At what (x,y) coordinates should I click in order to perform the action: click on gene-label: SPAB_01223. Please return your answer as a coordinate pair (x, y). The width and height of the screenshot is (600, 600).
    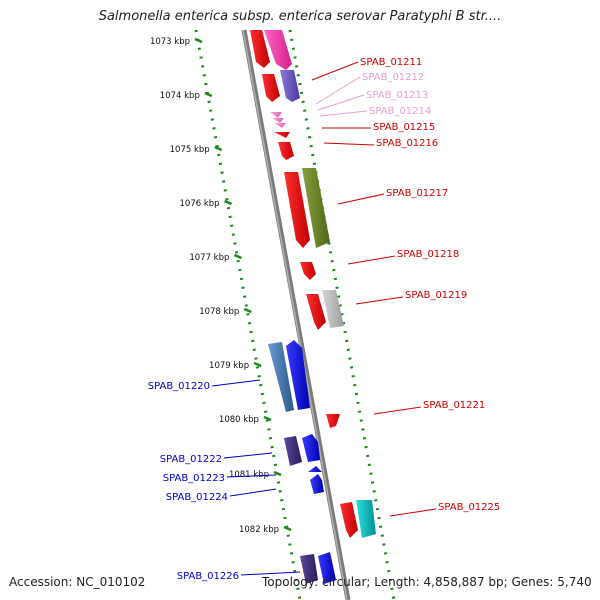
    Looking at the image, I should click on (194, 478).